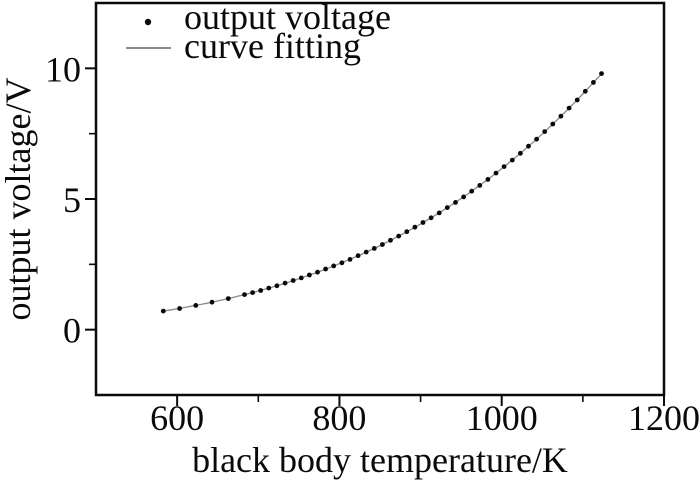 The image size is (700, 486). Describe the element at coordinates (339, 418) in the screenshot. I see `x-tick-label: 800` at that location.